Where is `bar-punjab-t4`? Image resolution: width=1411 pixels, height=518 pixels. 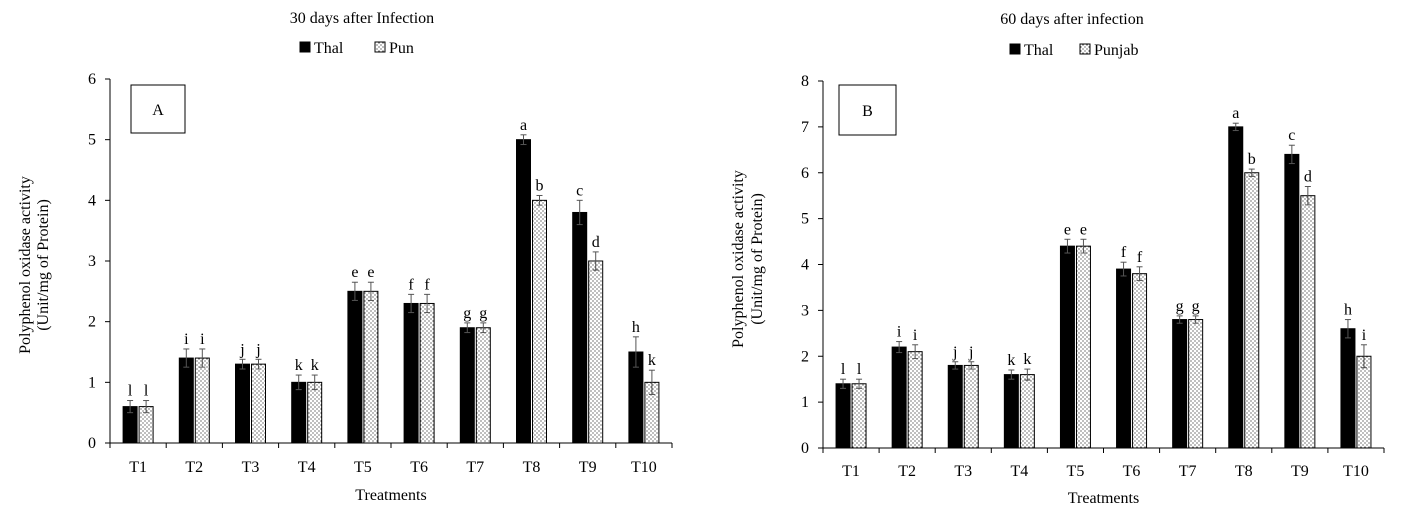 bar-punjab-t4 is located at coordinates (1027, 411).